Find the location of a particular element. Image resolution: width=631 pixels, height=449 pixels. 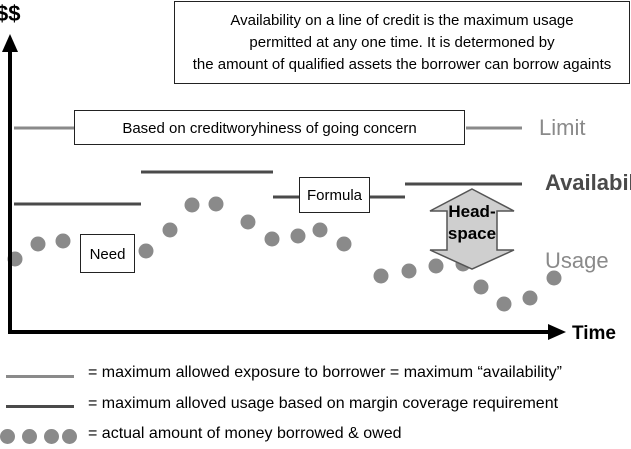

headspace-label: Head- space is located at coordinates (472, 223).